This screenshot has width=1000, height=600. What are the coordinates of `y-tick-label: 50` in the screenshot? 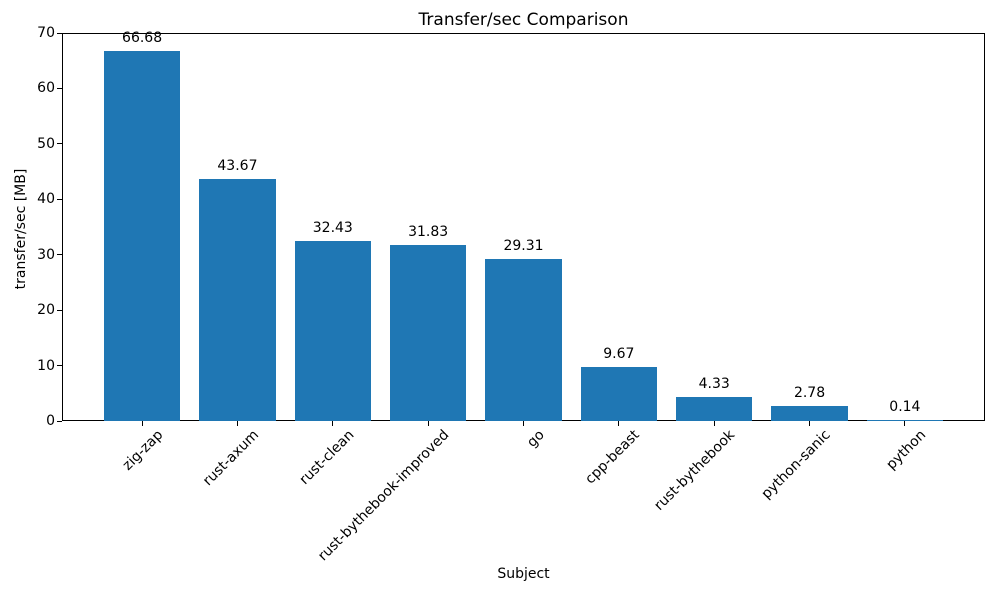 It's located at (46, 143).